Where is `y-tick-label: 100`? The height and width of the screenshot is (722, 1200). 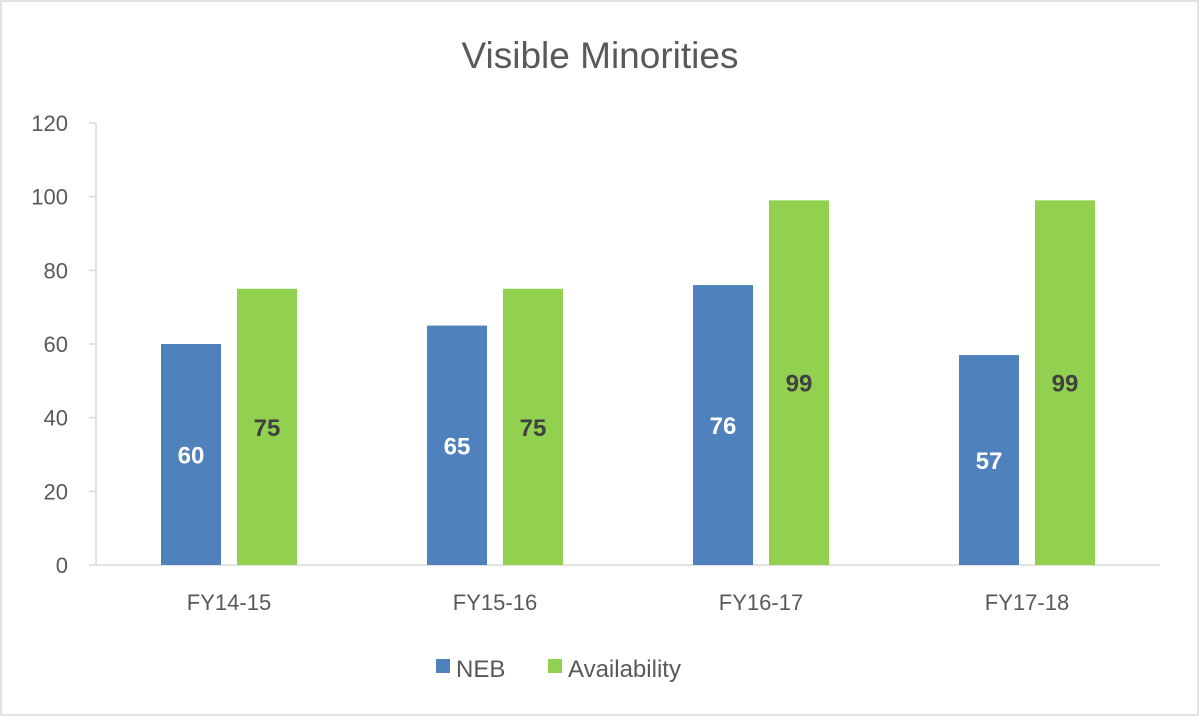
y-tick-label: 100 is located at coordinates (49, 197).